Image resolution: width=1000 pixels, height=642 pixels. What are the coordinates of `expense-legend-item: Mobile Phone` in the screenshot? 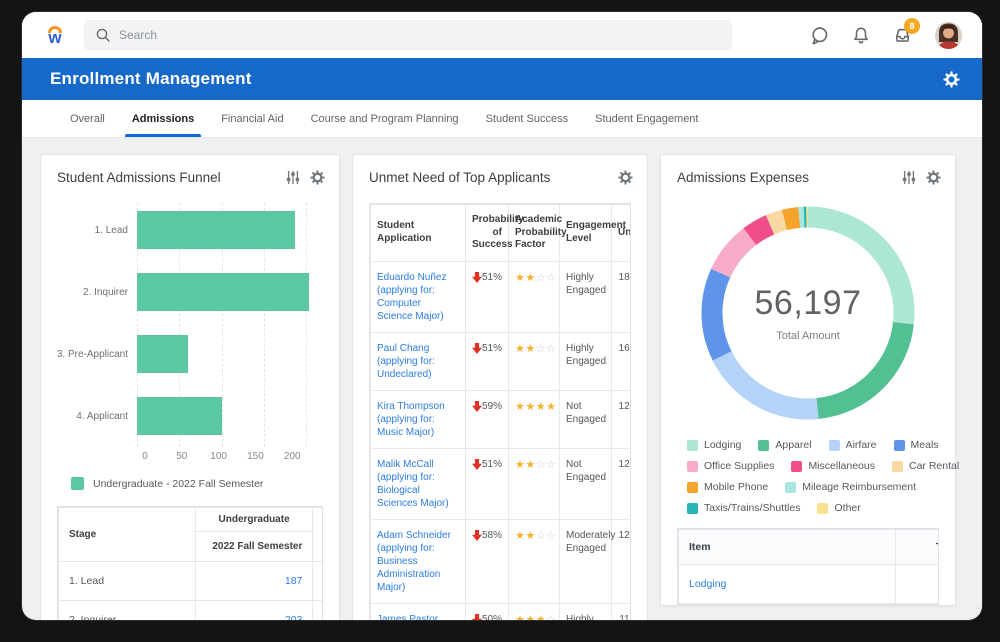 It's located at (727, 487).